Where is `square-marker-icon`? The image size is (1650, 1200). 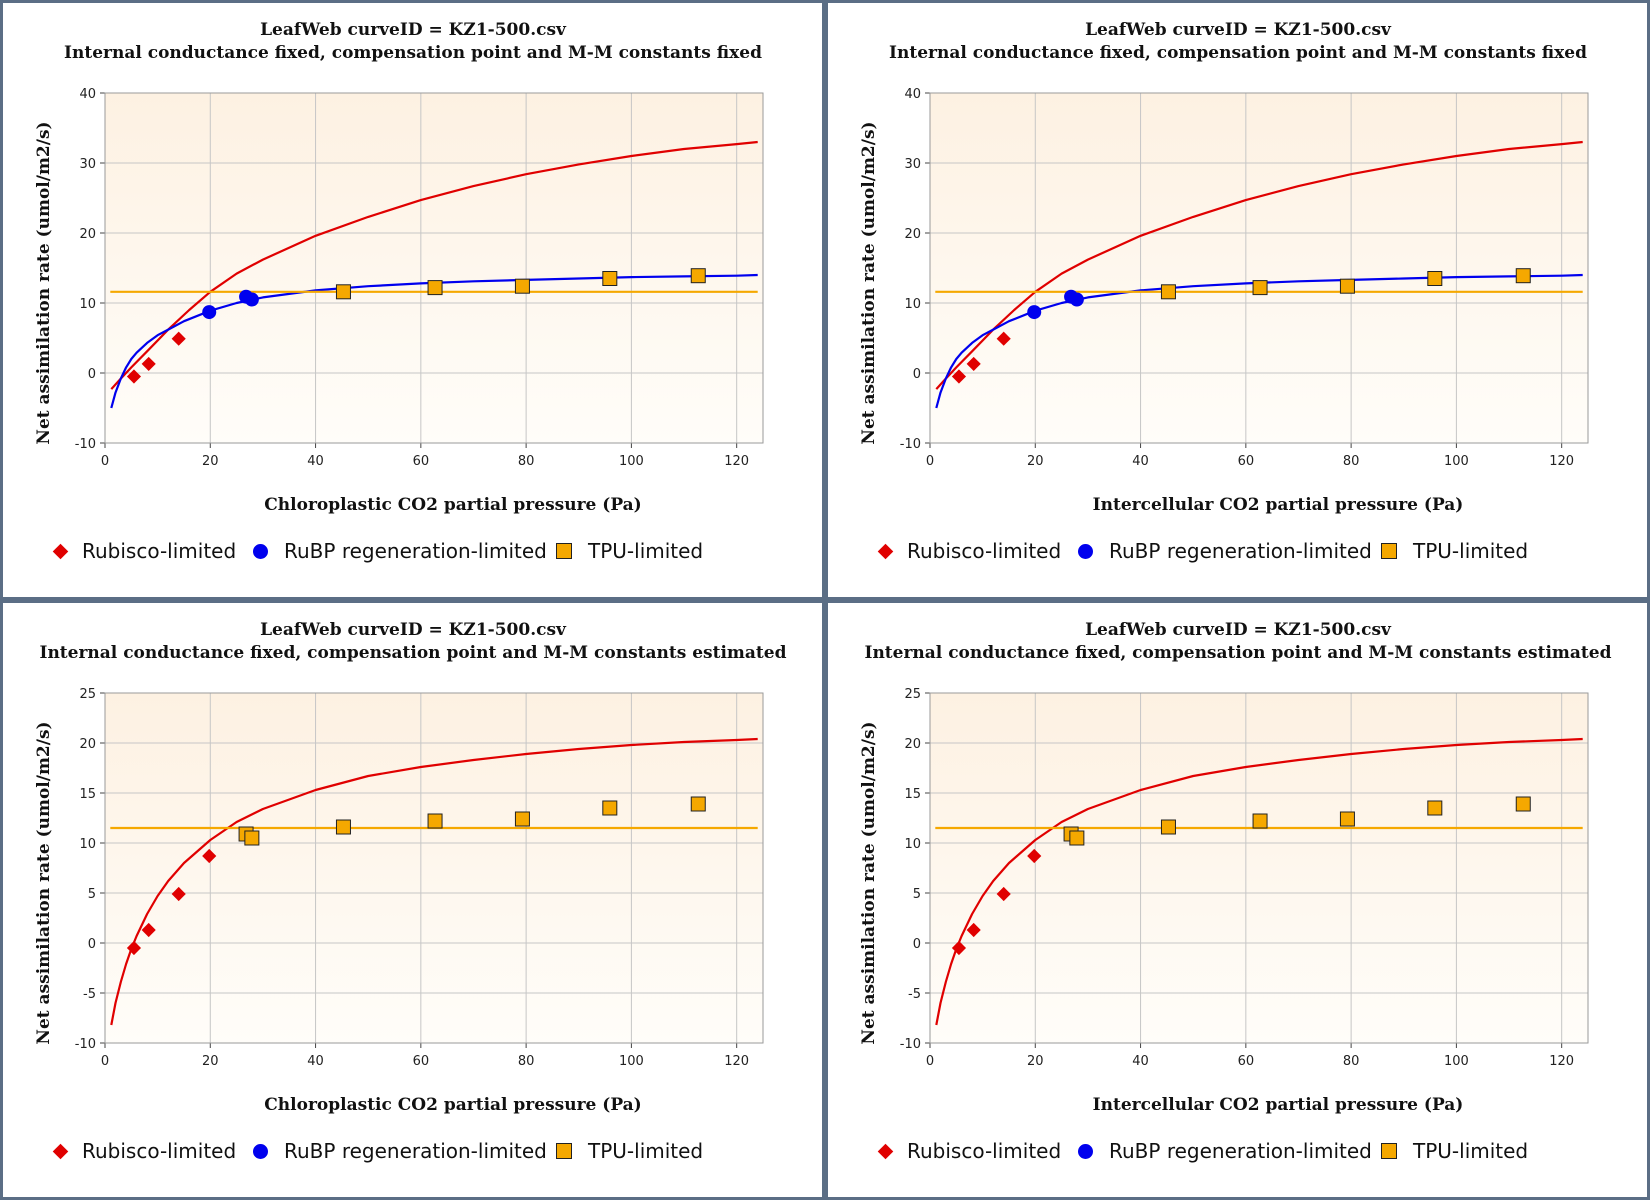
square-marker-icon is located at coordinates (564, 1151).